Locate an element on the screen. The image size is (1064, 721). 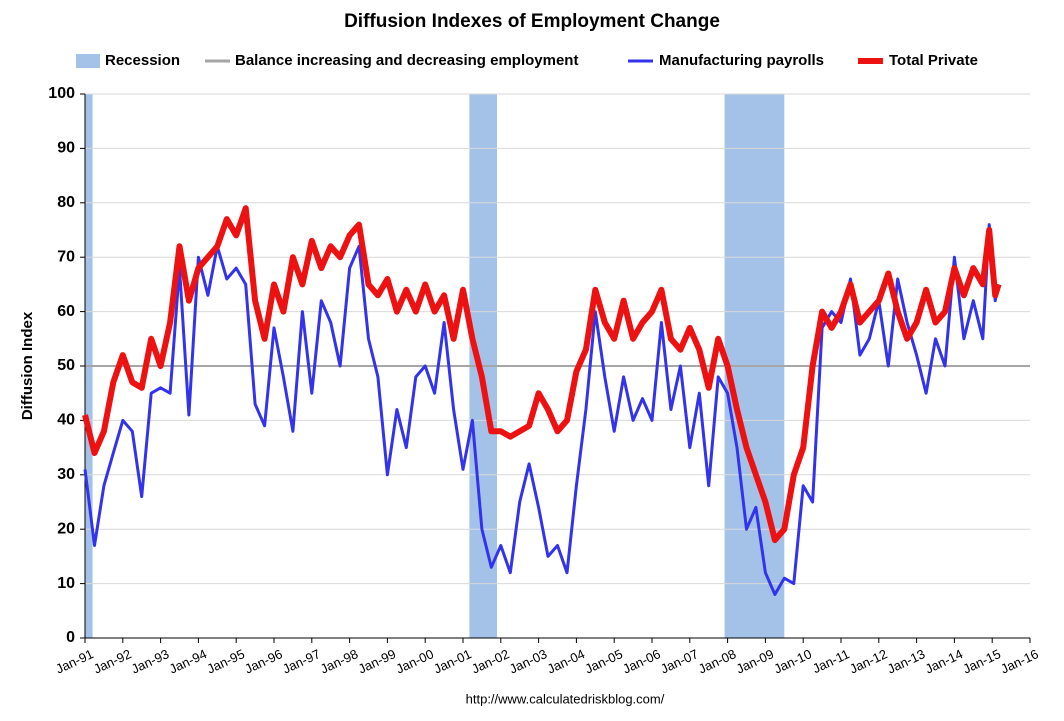
legend-swatch is located at coordinates (88, 61).